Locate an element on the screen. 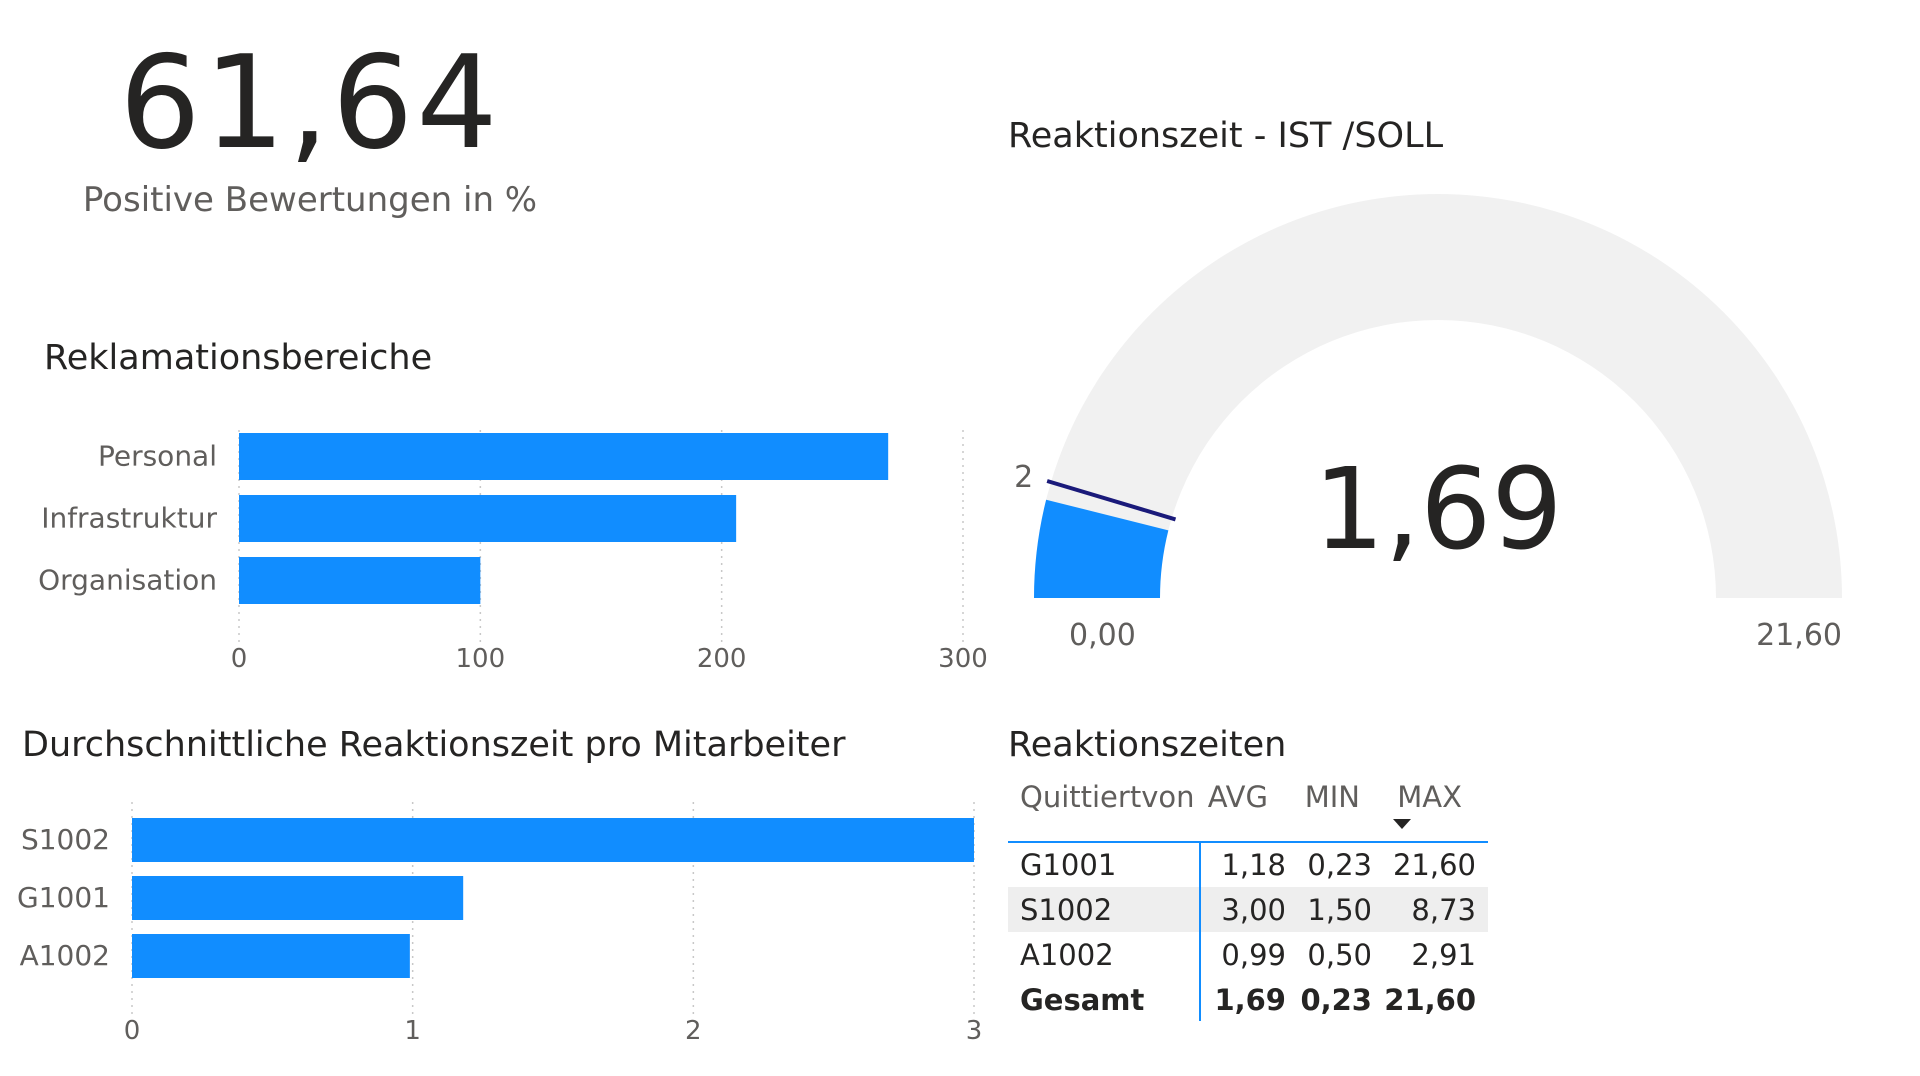 Image resolution: width=1920 pixels, height=1076 pixels. gauge-value-label: 1,69 is located at coordinates (1437, 510).